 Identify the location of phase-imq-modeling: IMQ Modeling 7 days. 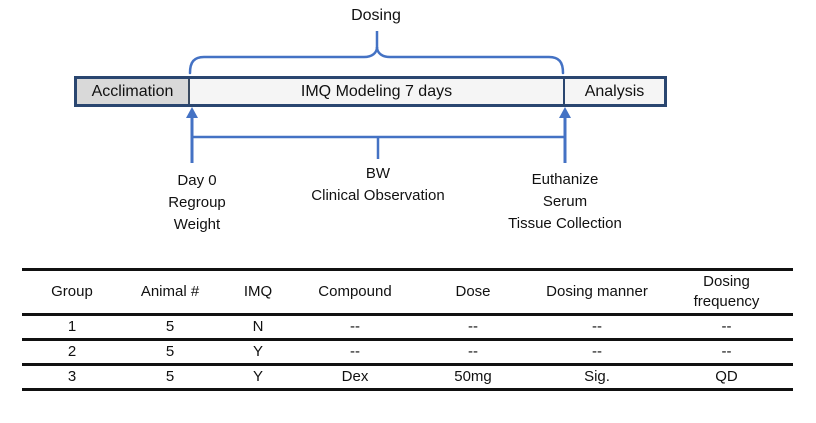
(376, 91).